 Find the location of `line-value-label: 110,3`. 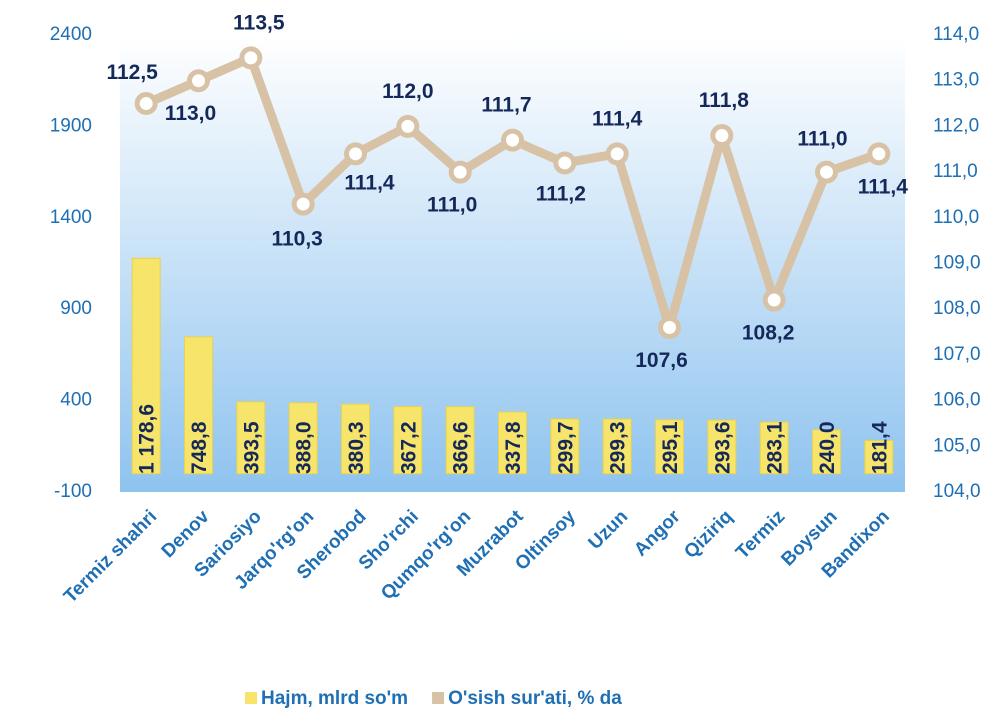

line-value-label: 110,3 is located at coordinates (296, 239).